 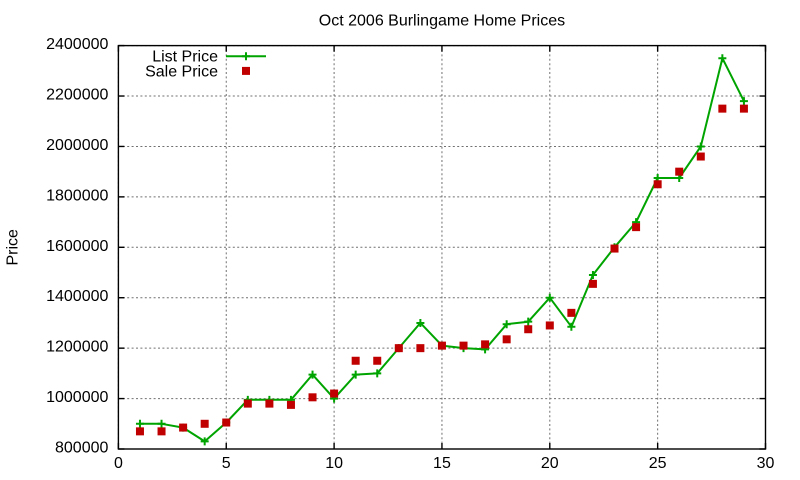 What do you see at coordinates (77, 296) in the screenshot?
I see `y-tick-label: 1400000` at bounding box center [77, 296].